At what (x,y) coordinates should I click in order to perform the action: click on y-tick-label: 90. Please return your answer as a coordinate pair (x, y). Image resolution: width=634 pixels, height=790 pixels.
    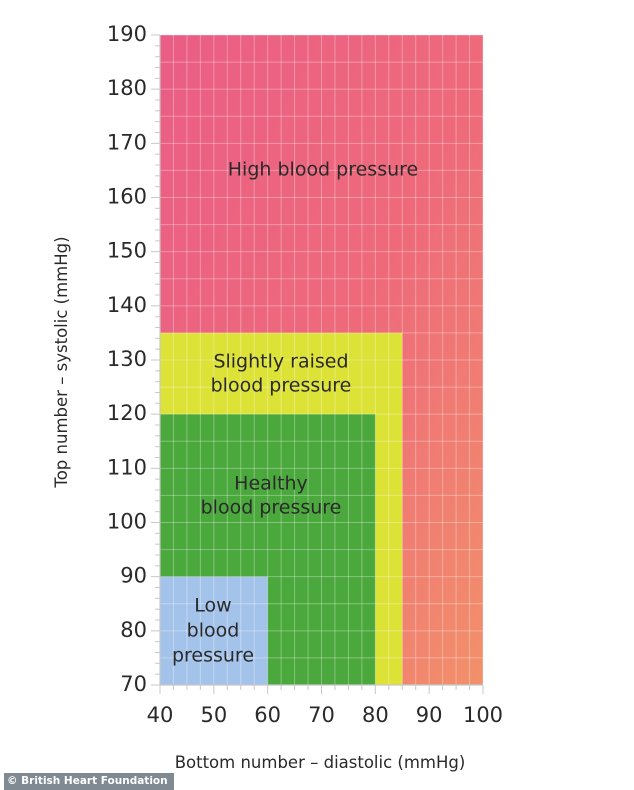
    Looking at the image, I should click on (133, 576).